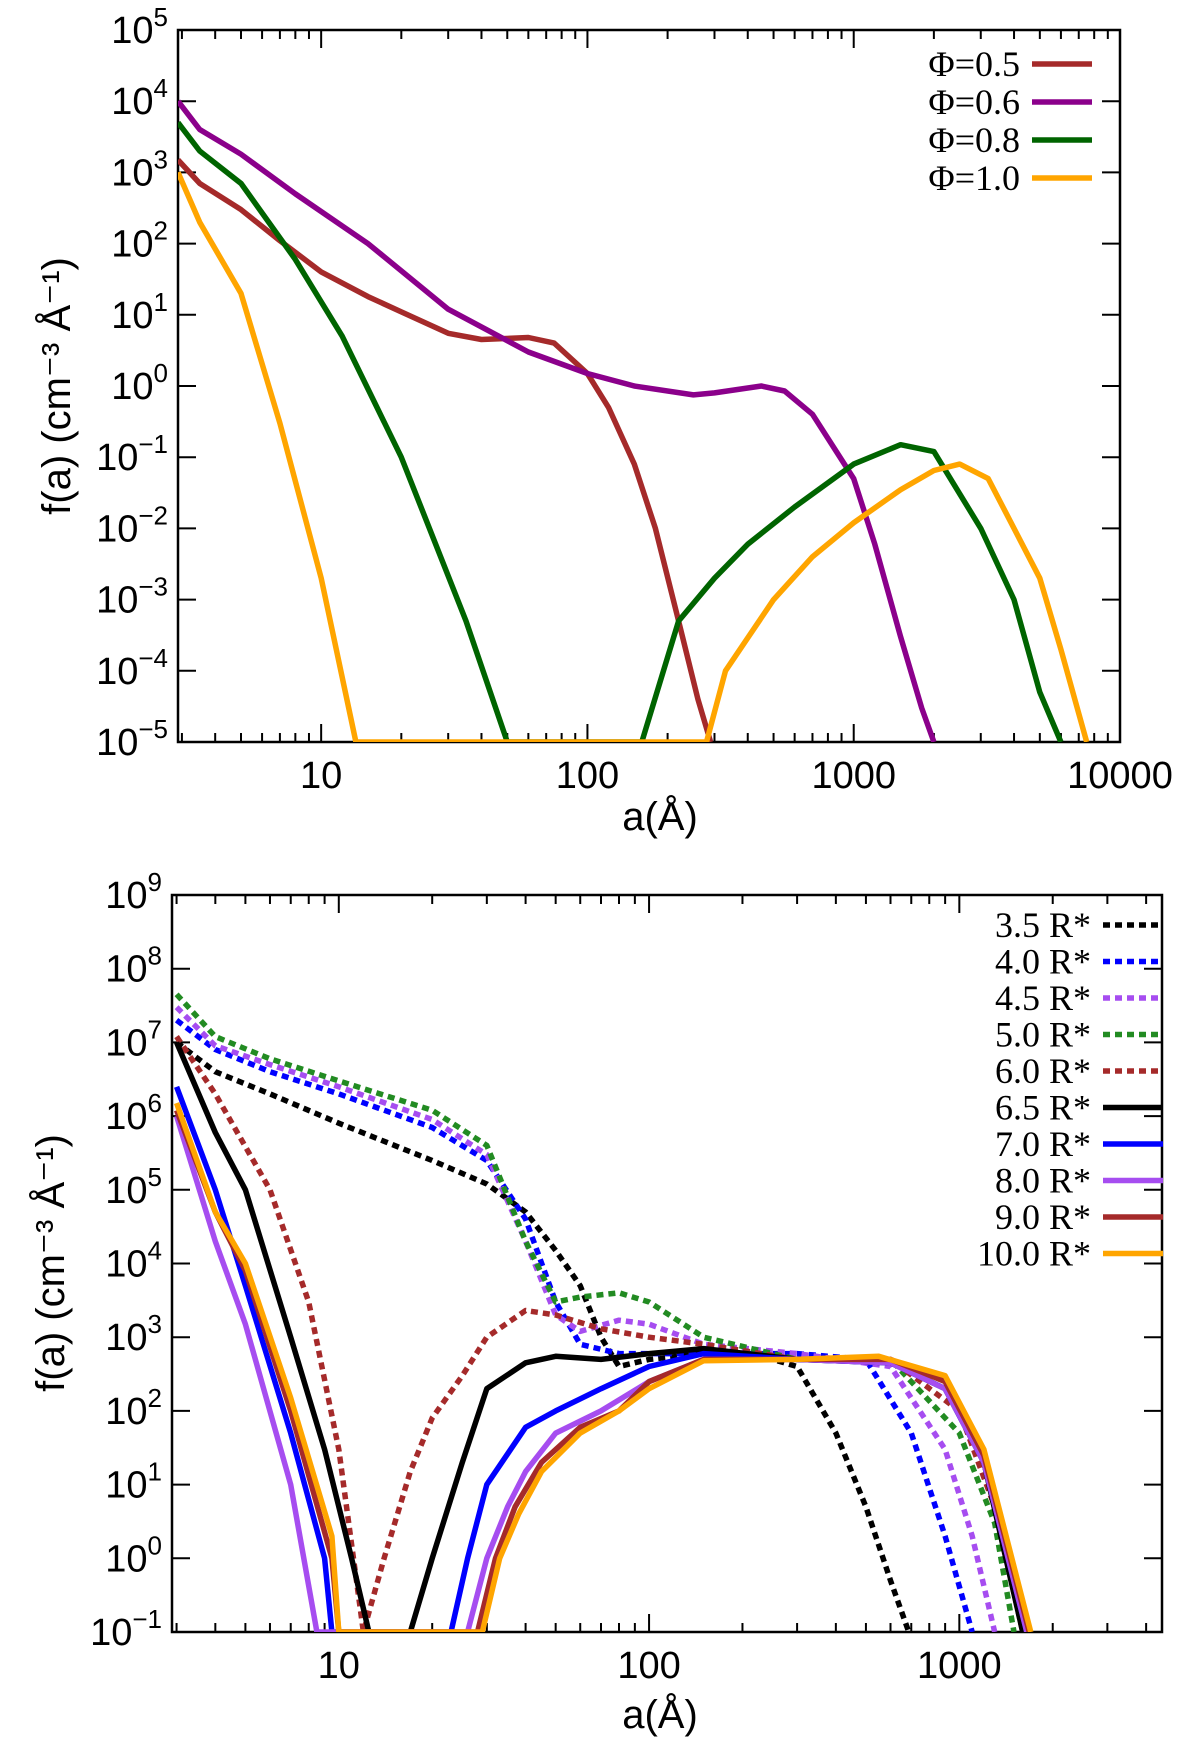 This screenshot has height=1748, width=1200. What do you see at coordinates (1034, 1254) in the screenshot?
I see `legend-label: 10.0 R*` at bounding box center [1034, 1254].